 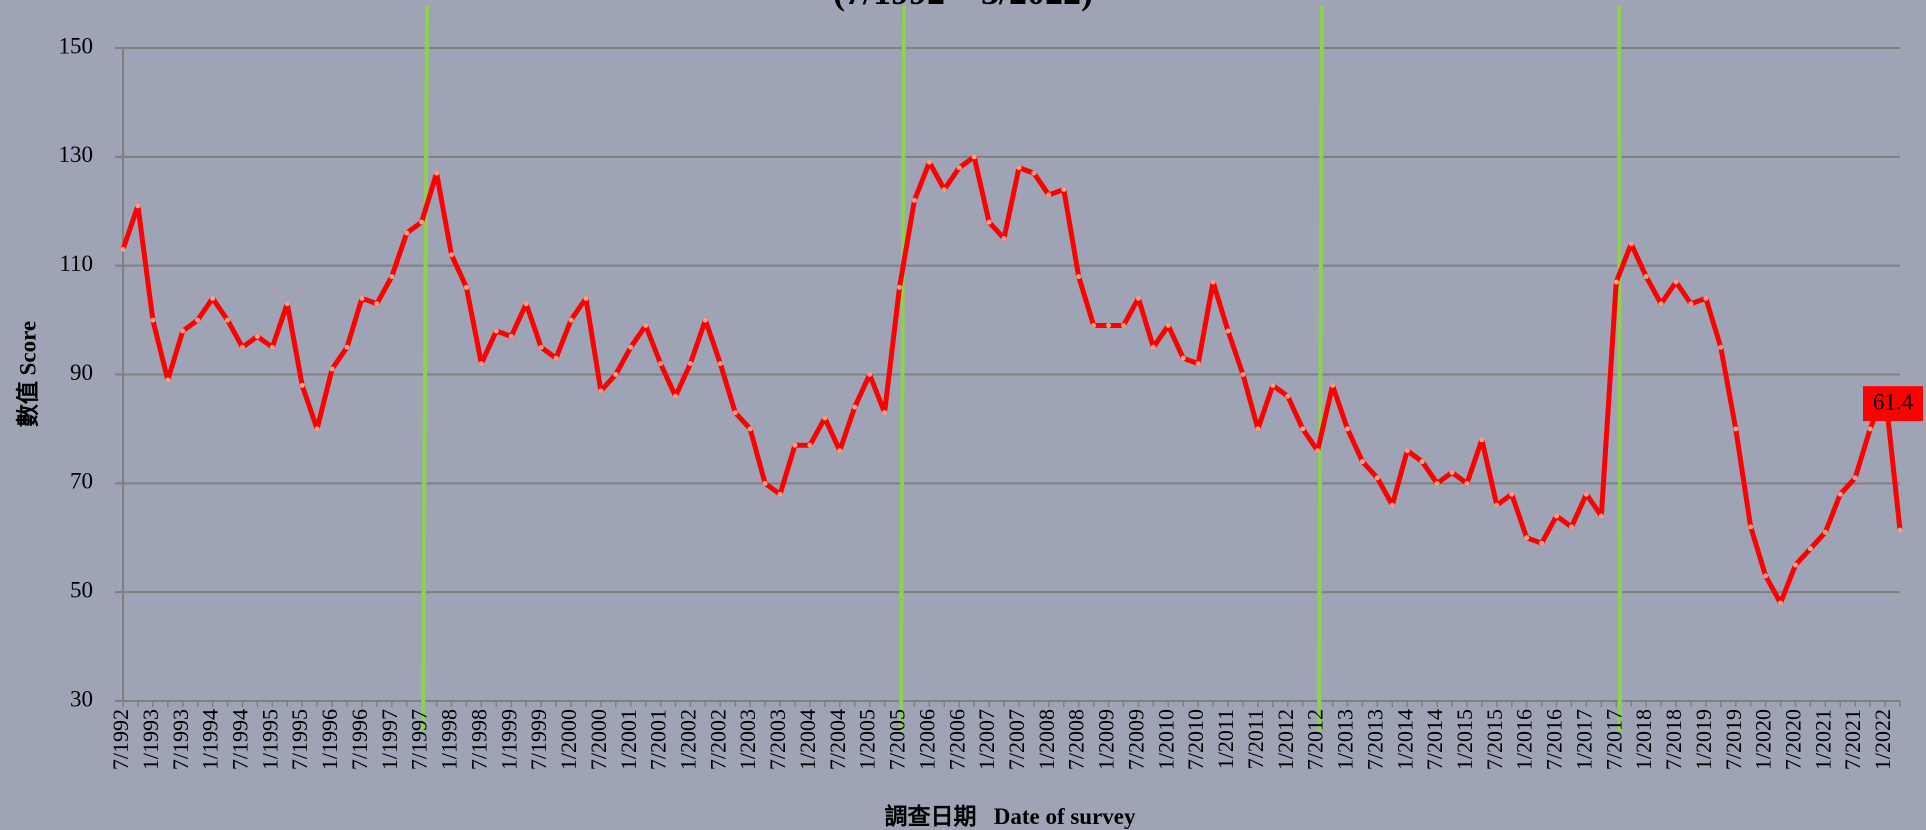 What do you see at coordinates (717, 739) in the screenshot?
I see `x-tick-label: 7/2002` at bounding box center [717, 739].